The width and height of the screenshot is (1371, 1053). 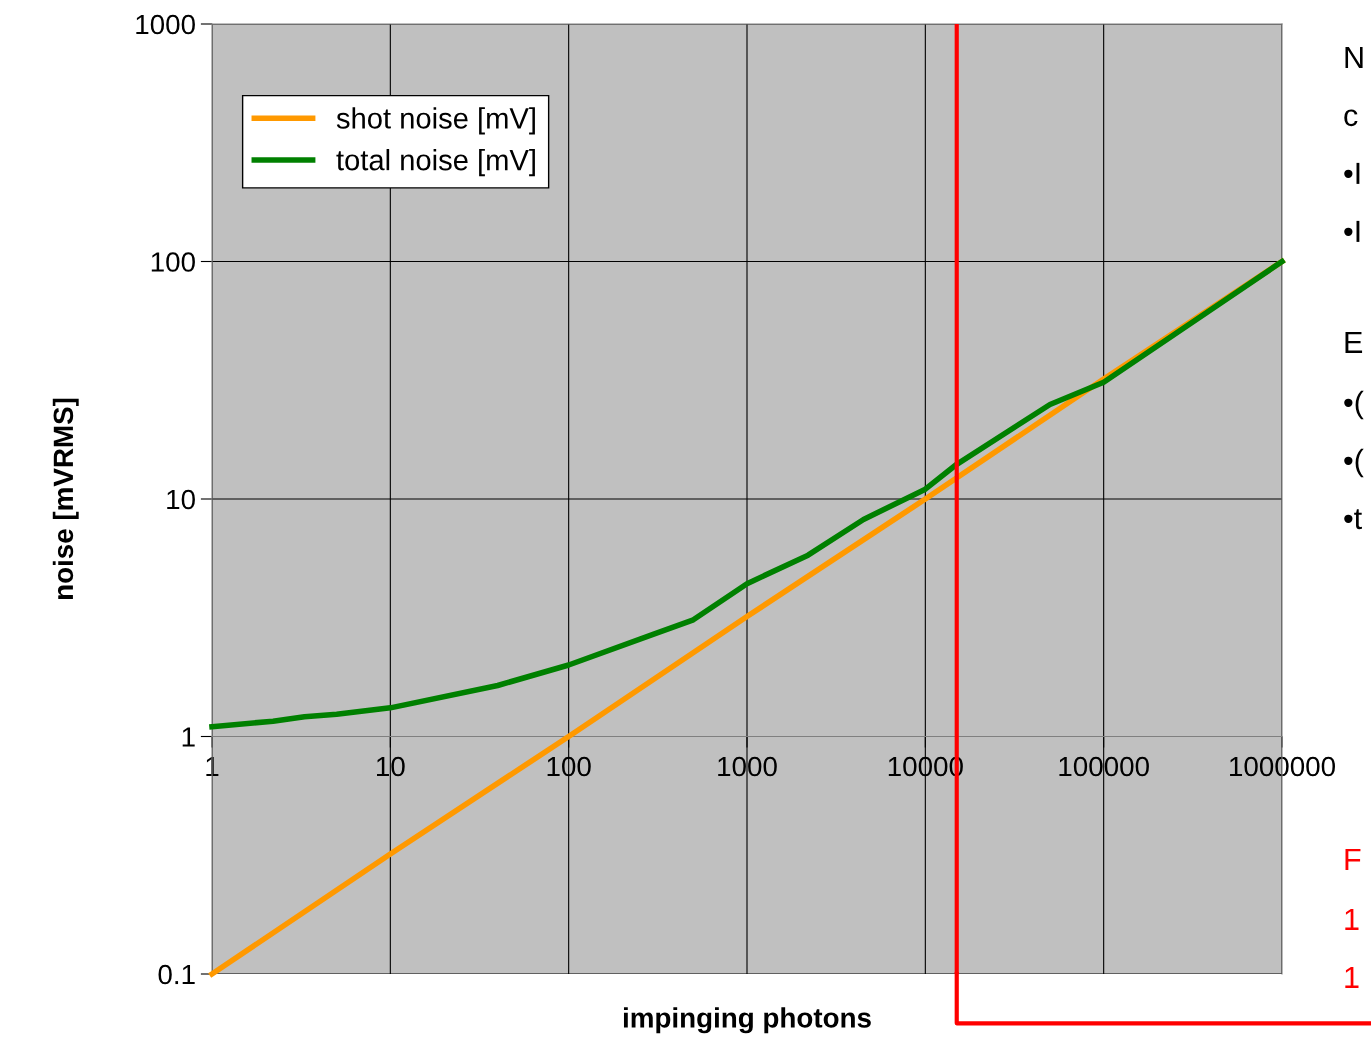 What do you see at coordinates (1354, 57) in the screenshot?
I see `text: N` at bounding box center [1354, 57].